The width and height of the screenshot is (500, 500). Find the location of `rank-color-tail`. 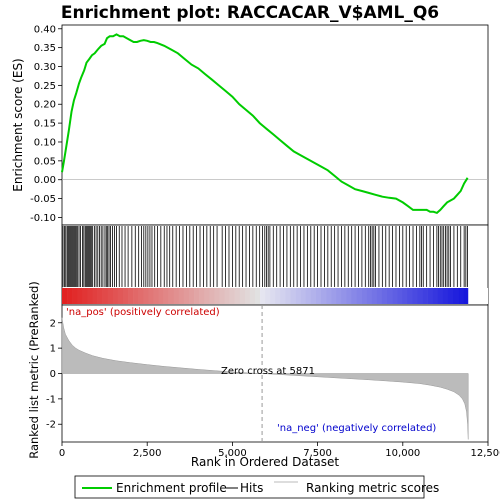

rank-color-tail is located at coordinates (478, 296).